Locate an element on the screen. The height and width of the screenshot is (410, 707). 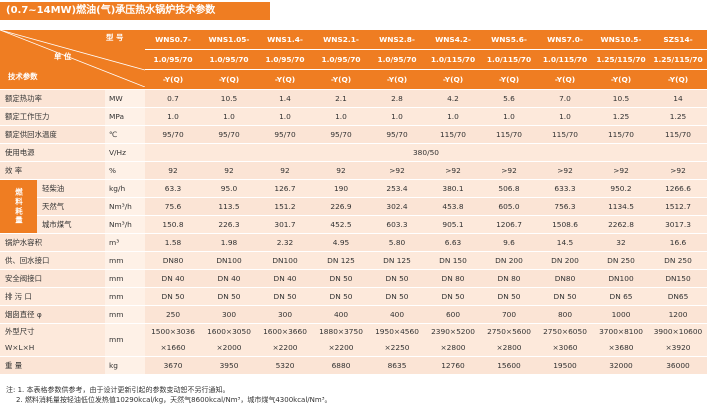
fuel-type-label: 轻柴油 is located at coordinates (71, 188).